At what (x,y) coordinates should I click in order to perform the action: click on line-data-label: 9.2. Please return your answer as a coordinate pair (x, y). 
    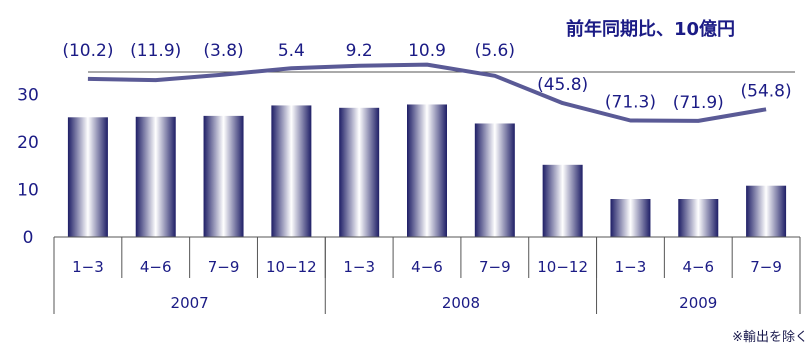
    Looking at the image, I should click on (359, 51).